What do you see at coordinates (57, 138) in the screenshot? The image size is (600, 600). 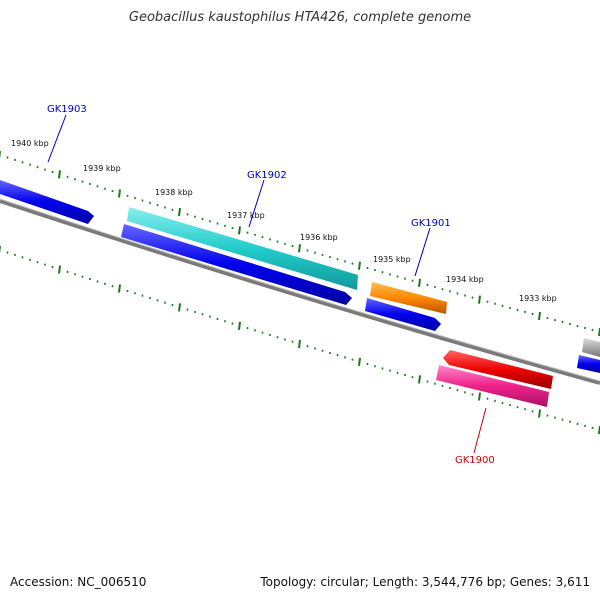 I see `leader-gk1903` at bounding box center [57, 138].